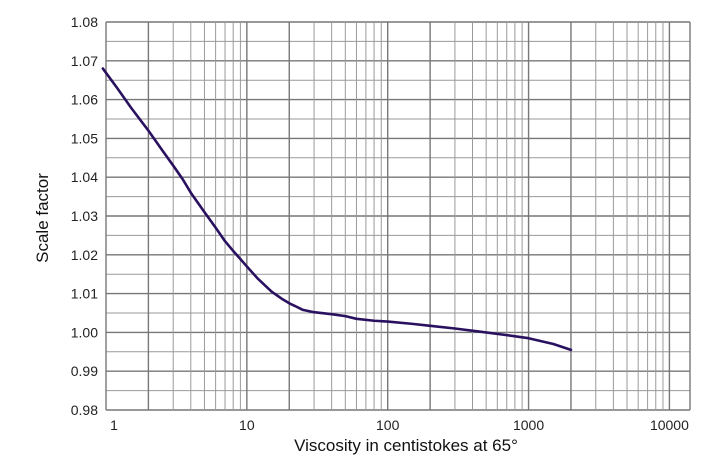  What do you see at coordinates (84, 22) in the screenshot?
I see `y-tick-label: 1.08` at bounding box center [84, 22].